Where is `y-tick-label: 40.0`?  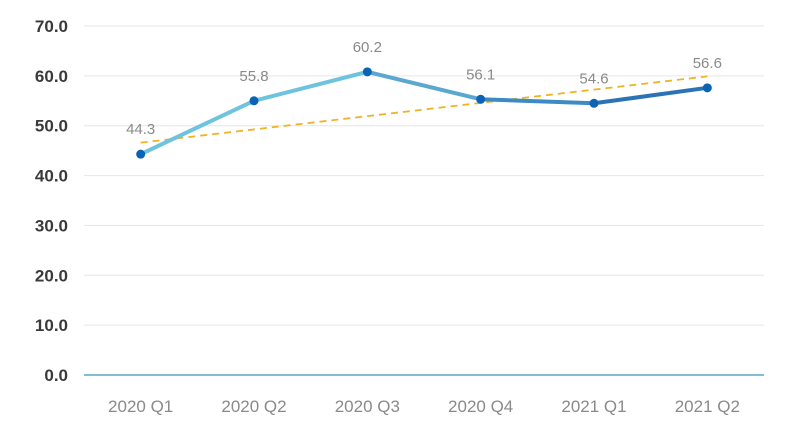
y-tick-label: 40.0 is located at coordinates (51, 176).